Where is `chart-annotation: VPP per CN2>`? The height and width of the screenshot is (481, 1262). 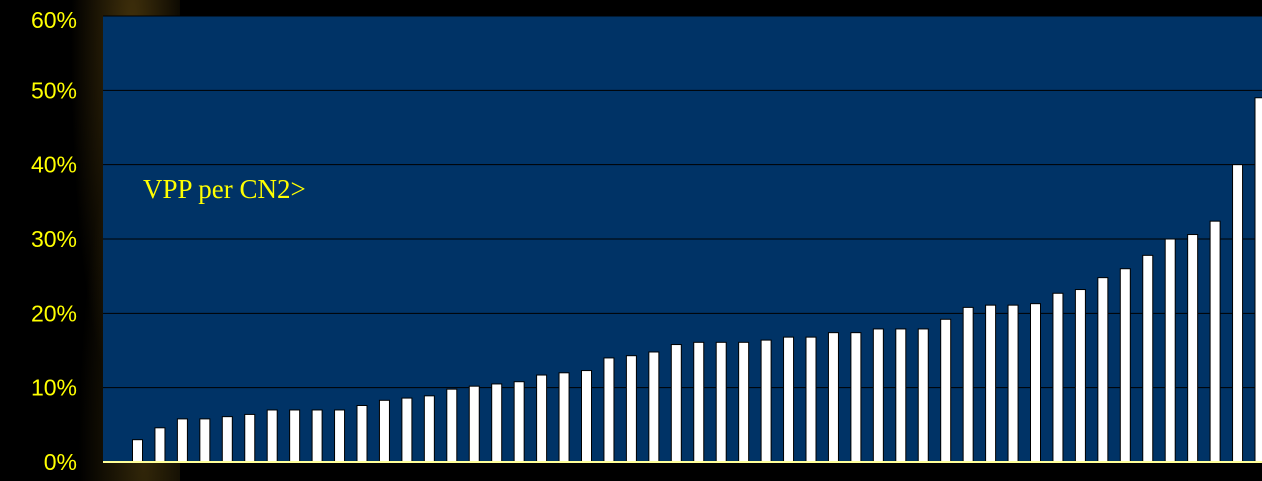 chart-annotation: VPP per CN2> is located at coordinates (224, 189).